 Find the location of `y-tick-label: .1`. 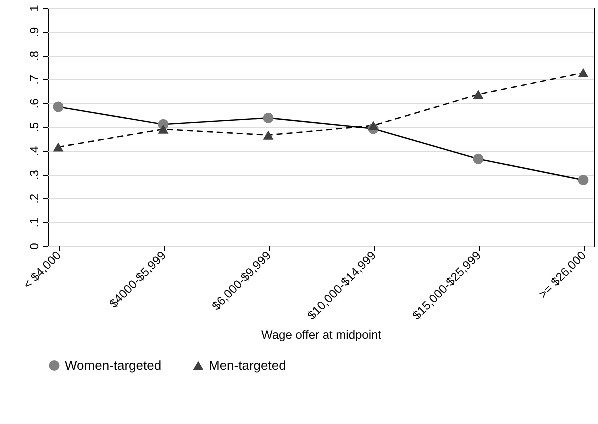

y-tick-label: .1 is located at coordinates (35, 222).